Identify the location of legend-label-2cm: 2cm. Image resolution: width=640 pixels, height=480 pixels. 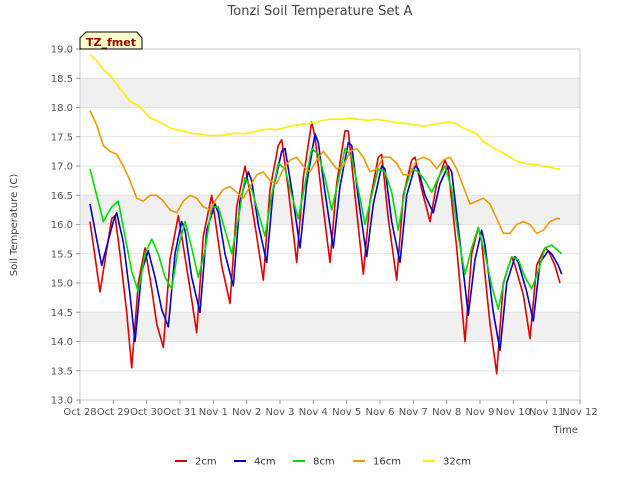
(206, 462).